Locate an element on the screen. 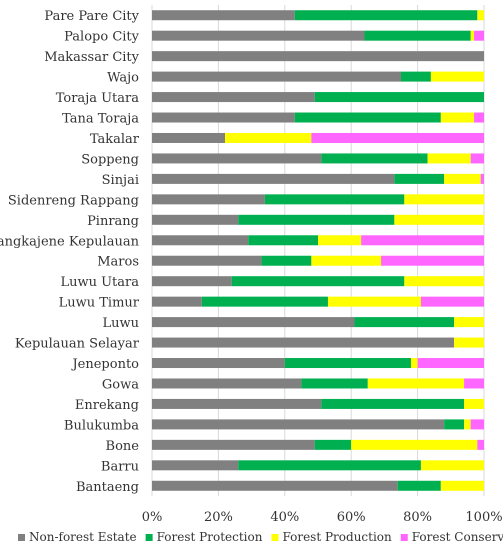 This screenshot has width=503, height=554. legend-label: Forest Protection is located at coordinates (210, 537).